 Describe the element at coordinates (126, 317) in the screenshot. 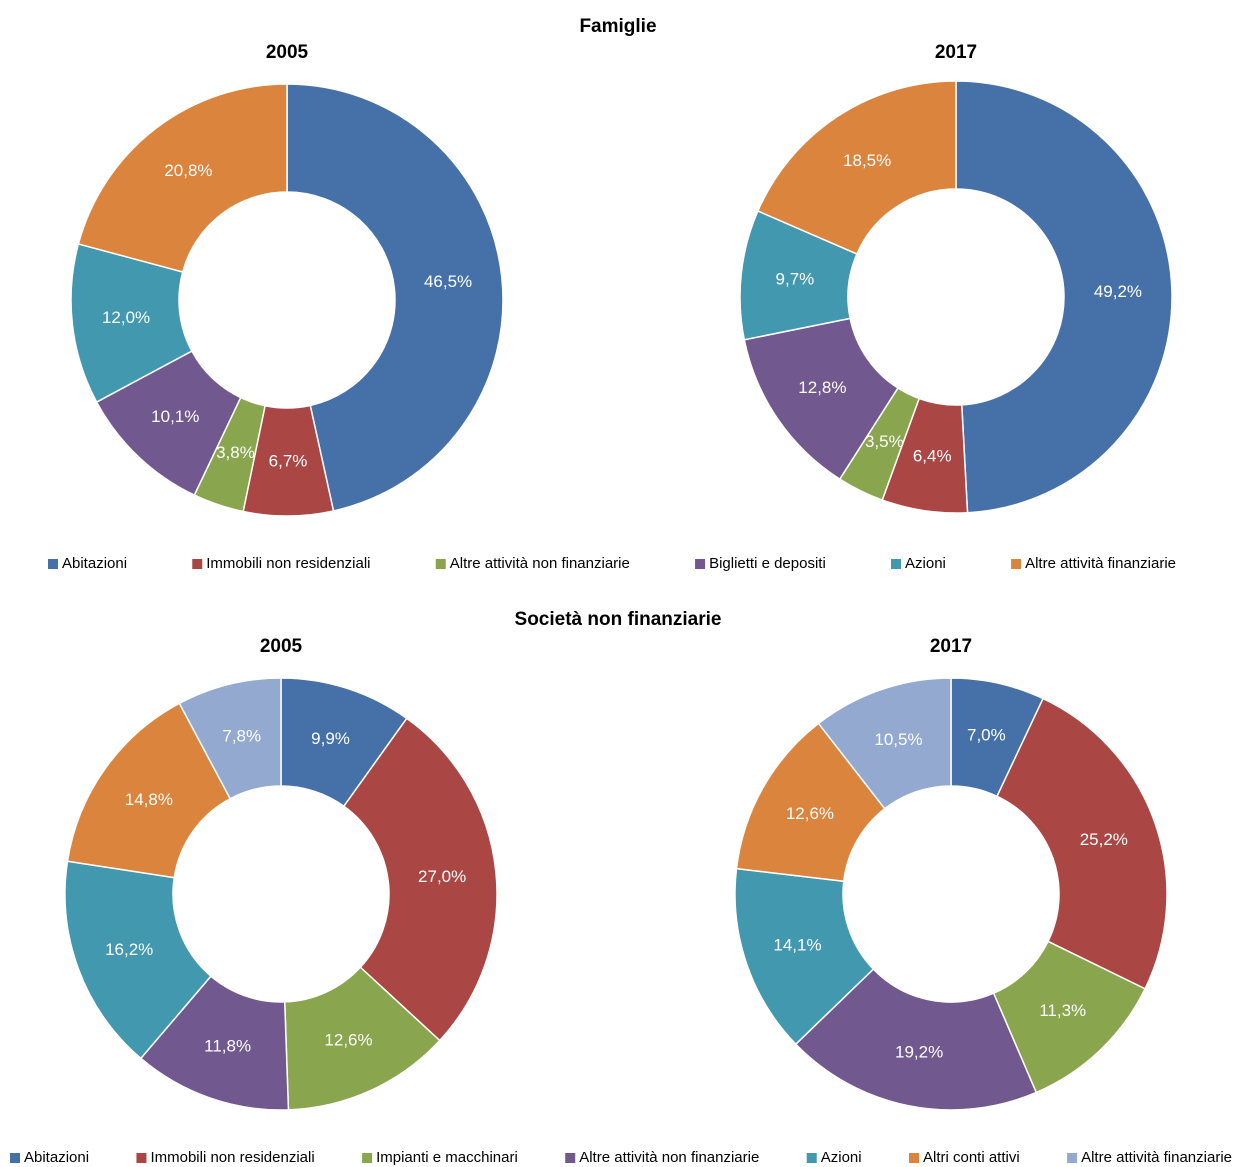

I see `data-label: 12,0%` at that location.